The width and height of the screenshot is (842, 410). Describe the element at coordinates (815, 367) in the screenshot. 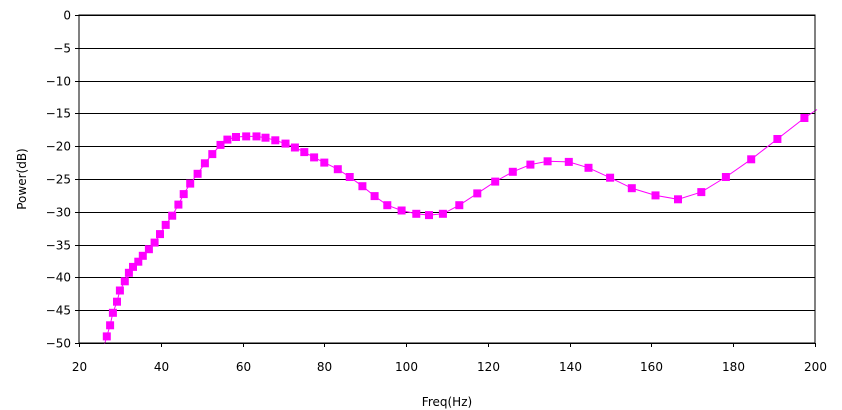

I see `x-tick-label: 200` at that location.